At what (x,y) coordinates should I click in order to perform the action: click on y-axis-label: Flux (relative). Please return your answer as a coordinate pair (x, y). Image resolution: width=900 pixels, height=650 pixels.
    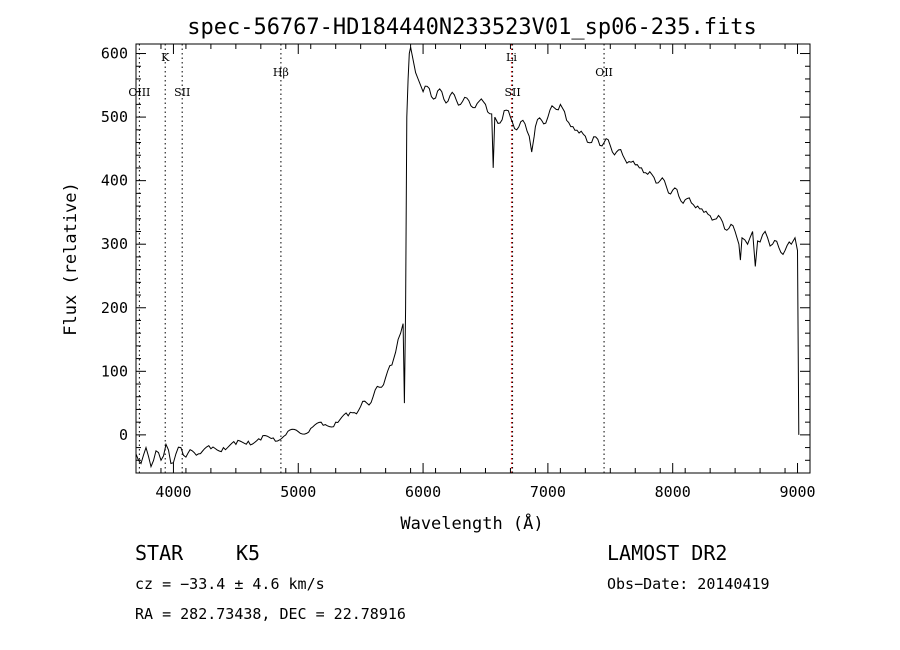
    Looking at the image, I should click on (71, 259).